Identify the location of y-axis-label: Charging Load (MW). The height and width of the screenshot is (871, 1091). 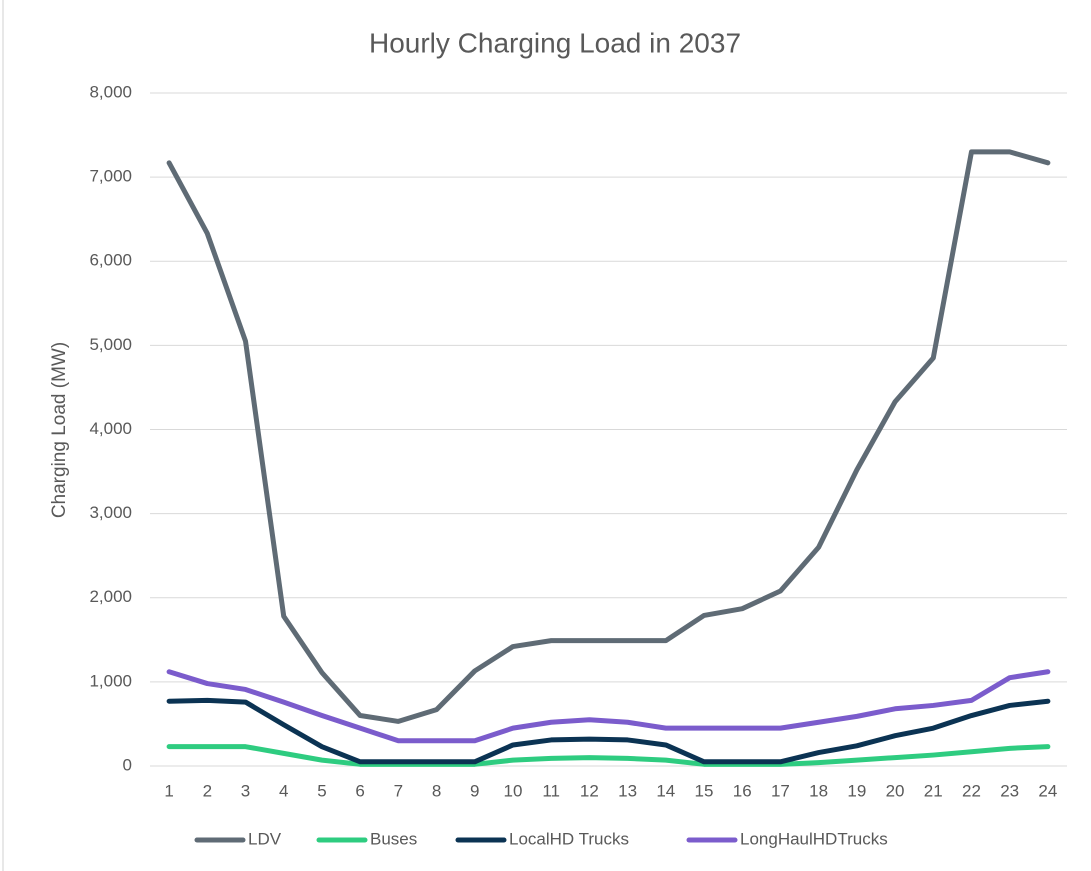
(59, 430).